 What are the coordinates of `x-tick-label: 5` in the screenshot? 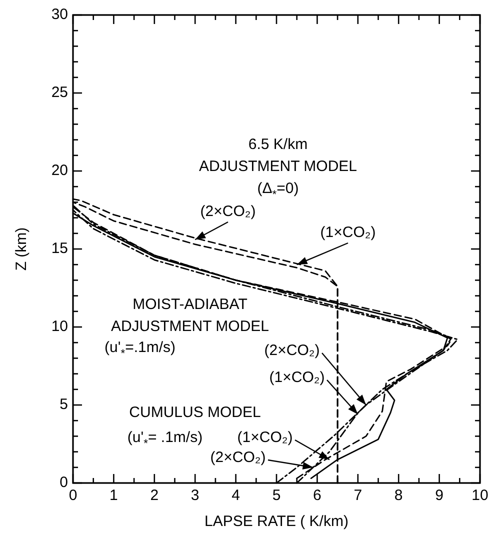 It's located at (276, 495).